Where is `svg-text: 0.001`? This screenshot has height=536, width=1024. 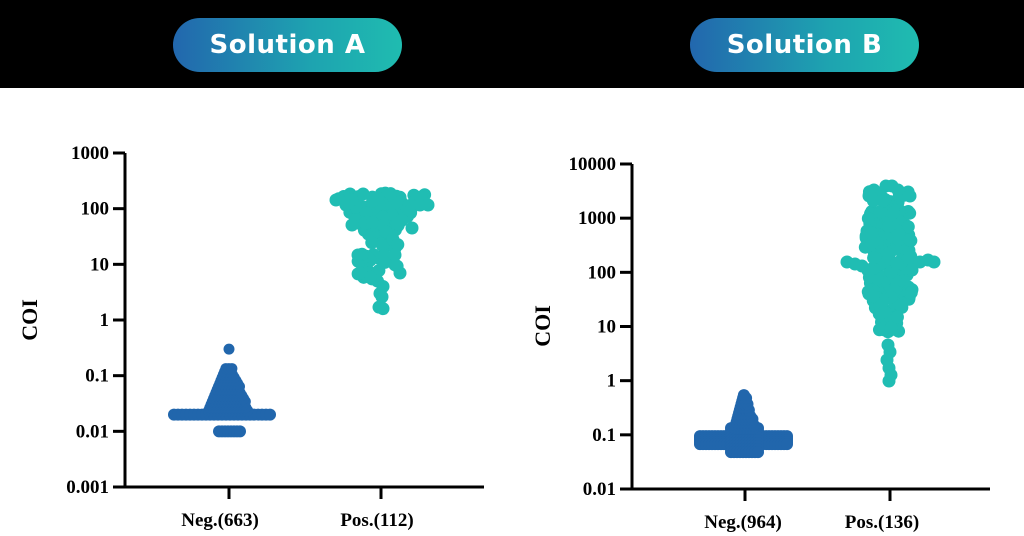 svg-text: 0.001 is located at coordinates (87, 487).